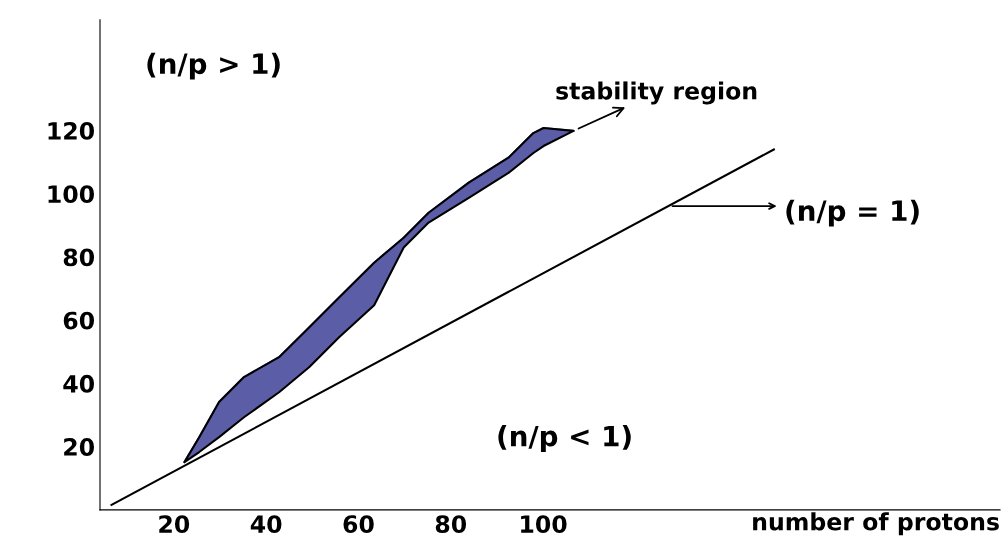 This screenshot has width=1007, height=553. What do you see at coordinates (79, 257) in the screenshot?
I see `y-tick-label: 80` at bounding box center [79, 257].